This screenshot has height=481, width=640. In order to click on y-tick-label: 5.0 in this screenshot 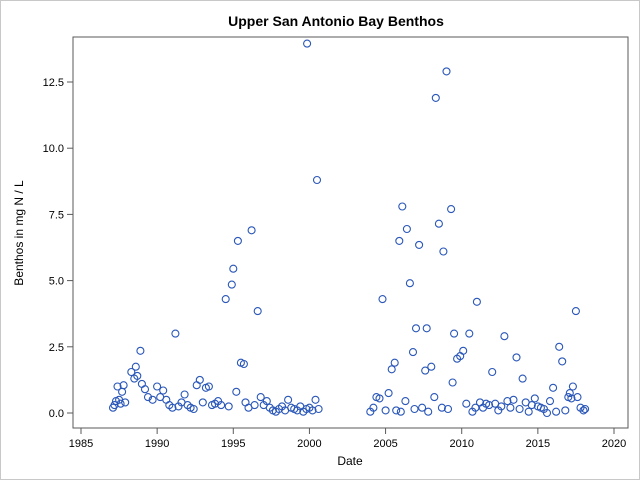, I will do `click(56, 282)`.